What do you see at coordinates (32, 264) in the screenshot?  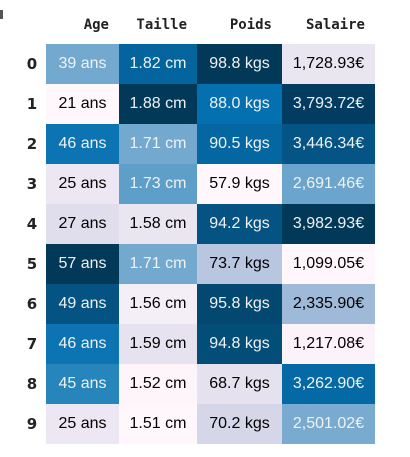 I see `row-index: 5` at bounding box center [32, 264].